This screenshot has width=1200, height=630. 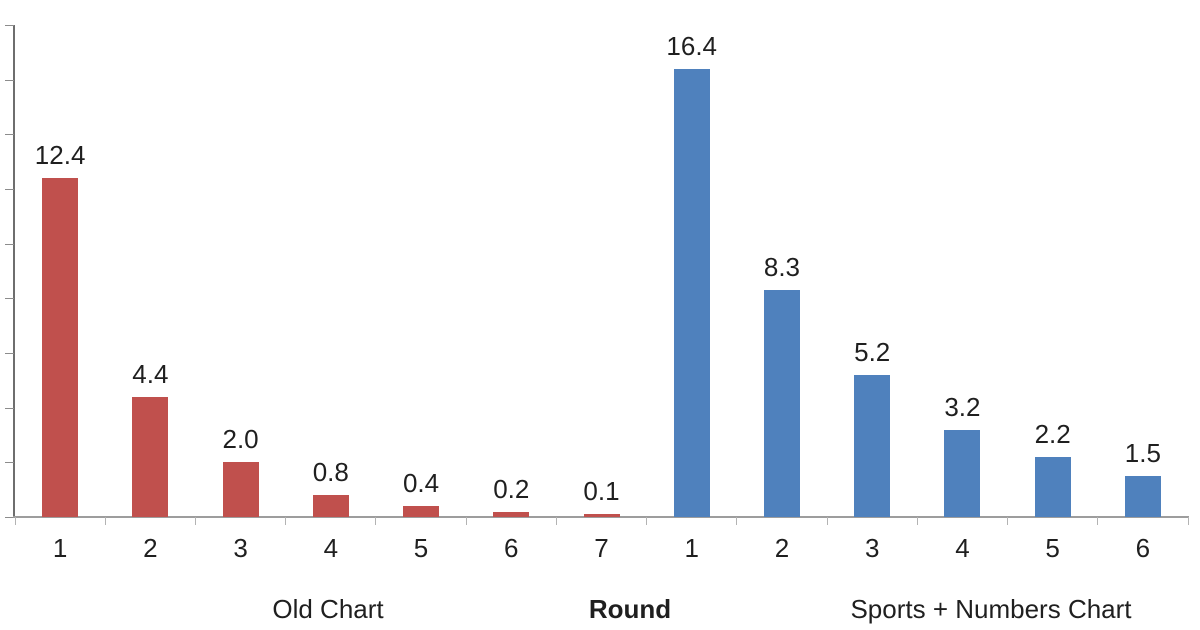 What do you see at coordinates (991, 609) in the screenshot?
I see `group-label-sports-numbers-chart: Sports + Numbers Chart` at bounding box center [991, 609].